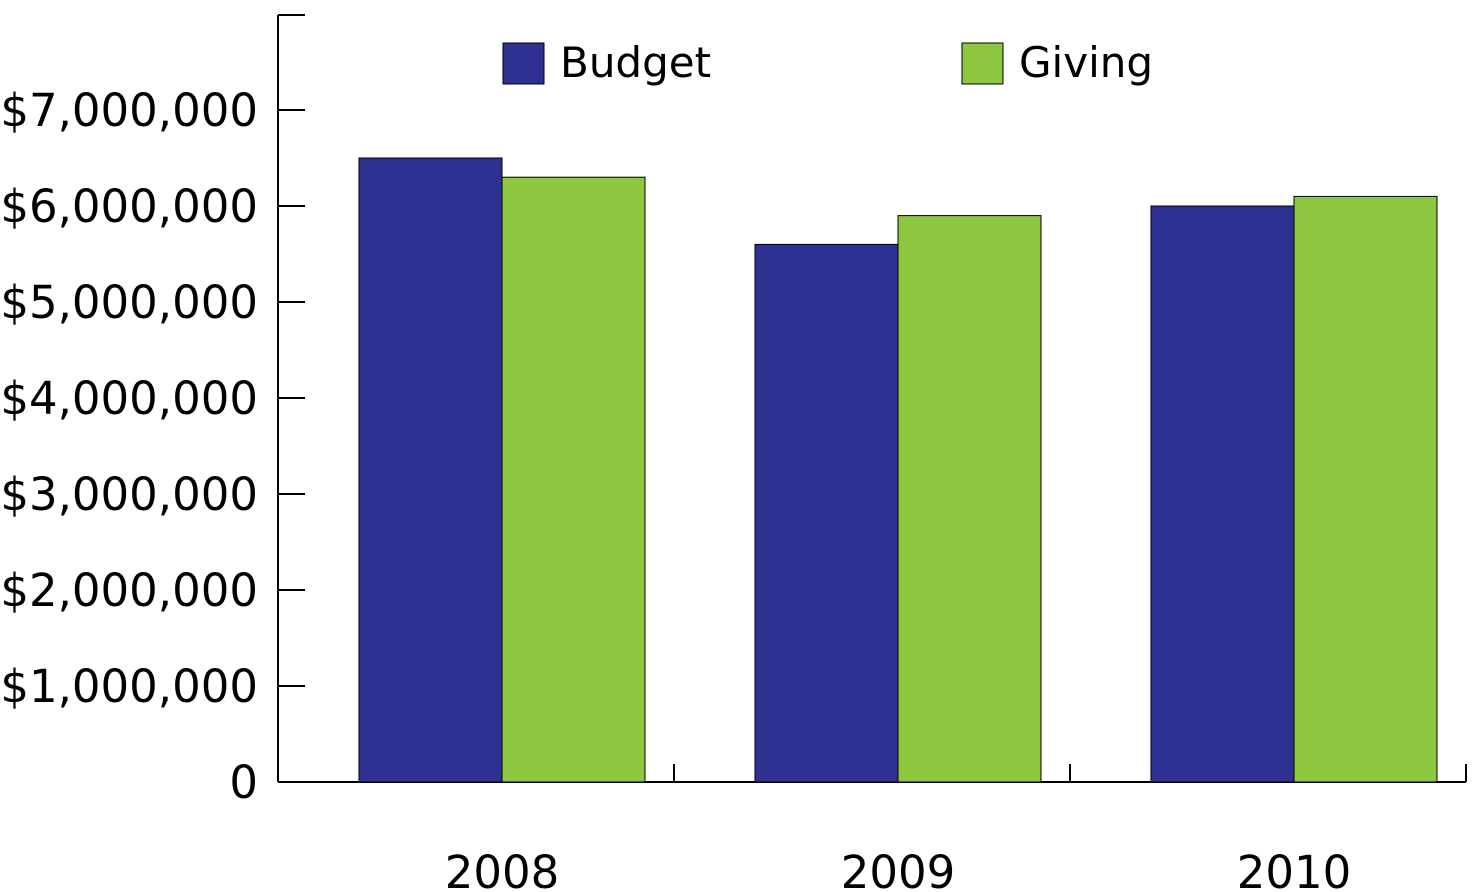 This screenshot has height=892, width=1476. I want to click on legend-swatch-budget, so click(523, 63).